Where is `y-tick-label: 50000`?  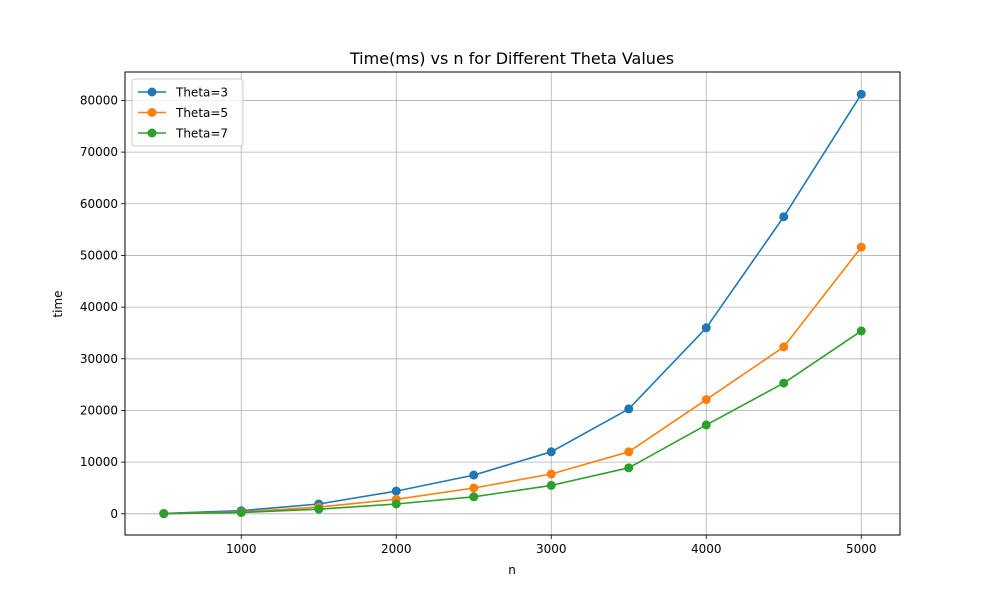 y-tick-label: 50000 is located at coordinates (99, 255).